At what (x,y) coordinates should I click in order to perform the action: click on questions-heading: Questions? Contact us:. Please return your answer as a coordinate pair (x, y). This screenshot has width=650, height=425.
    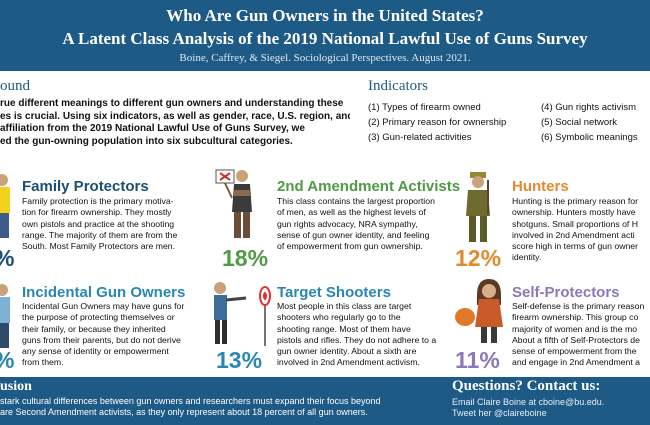
    Looking at the image, I should click on (526, 386).